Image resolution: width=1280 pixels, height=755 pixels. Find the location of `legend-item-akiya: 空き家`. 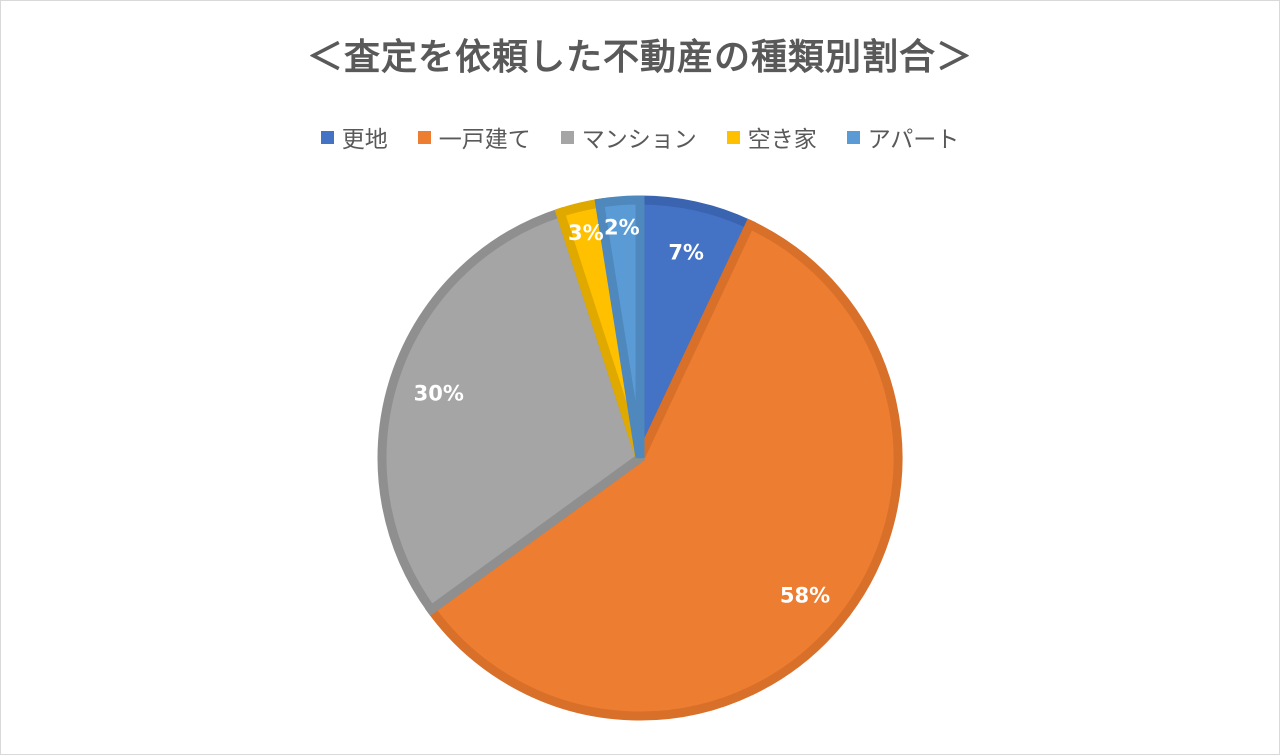

legend-item-akiya: 空き家 is located at coordinates (771, 137).